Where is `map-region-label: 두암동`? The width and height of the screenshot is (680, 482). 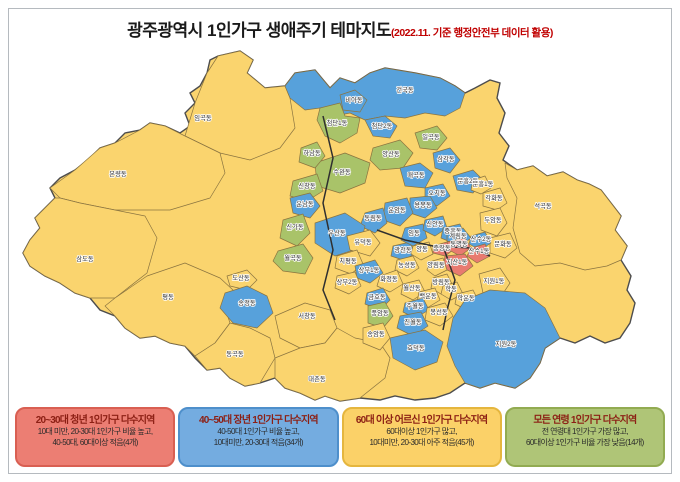 map-region-label: 두암동 is located at coordinates (493, 220).